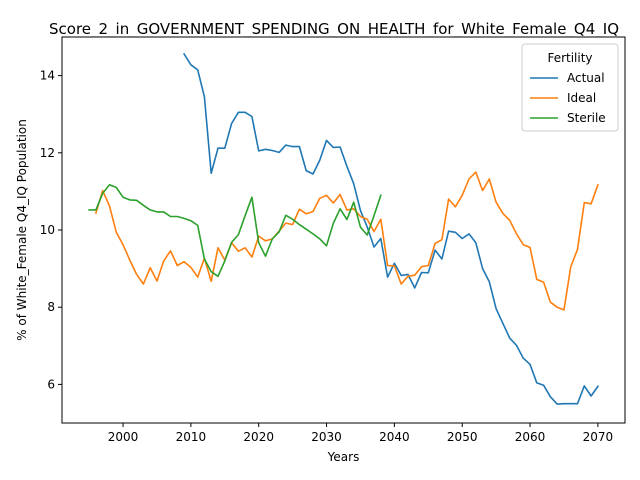  What do you see at coordinates (51, 307) in the screenshot?
I see `y-tick-label: 8` at bounding box center [51, 307].